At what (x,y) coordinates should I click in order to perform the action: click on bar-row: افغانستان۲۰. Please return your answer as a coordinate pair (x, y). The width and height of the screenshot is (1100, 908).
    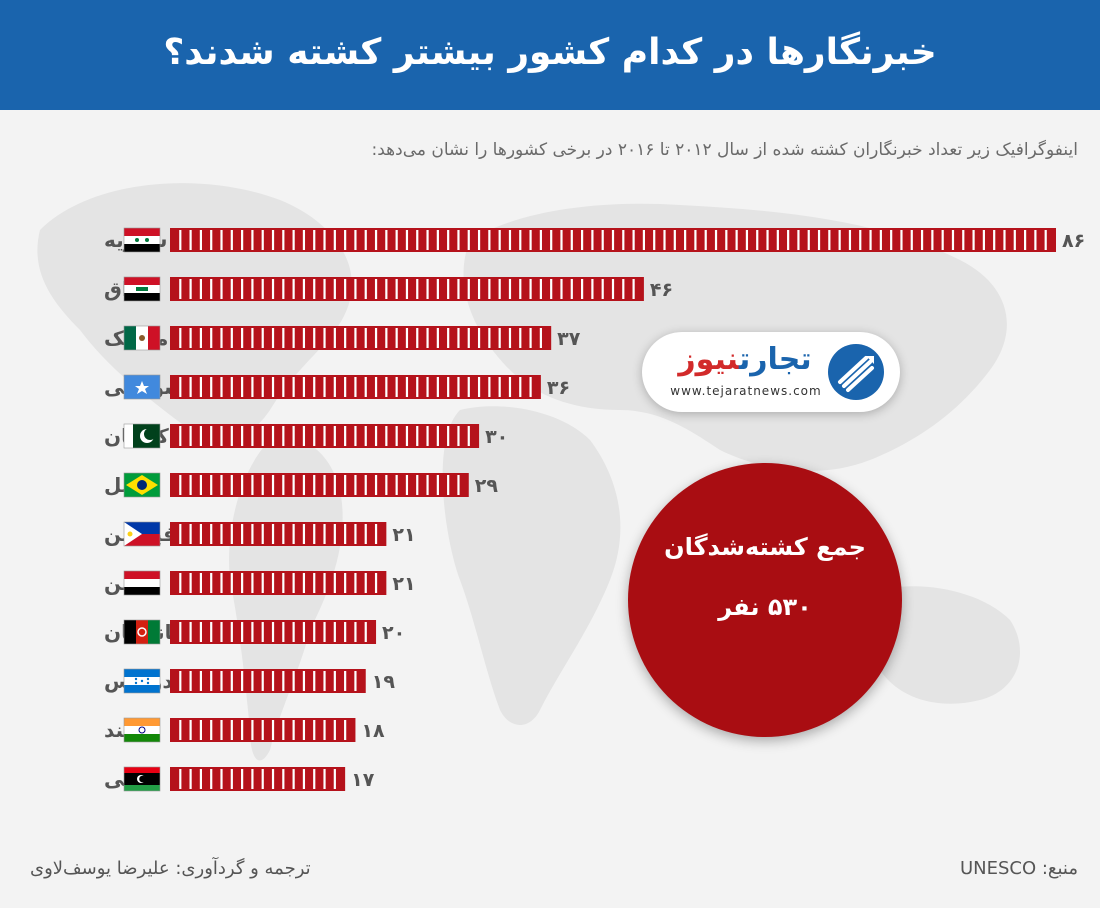
    Looking at the image, I should click on (254, 632).